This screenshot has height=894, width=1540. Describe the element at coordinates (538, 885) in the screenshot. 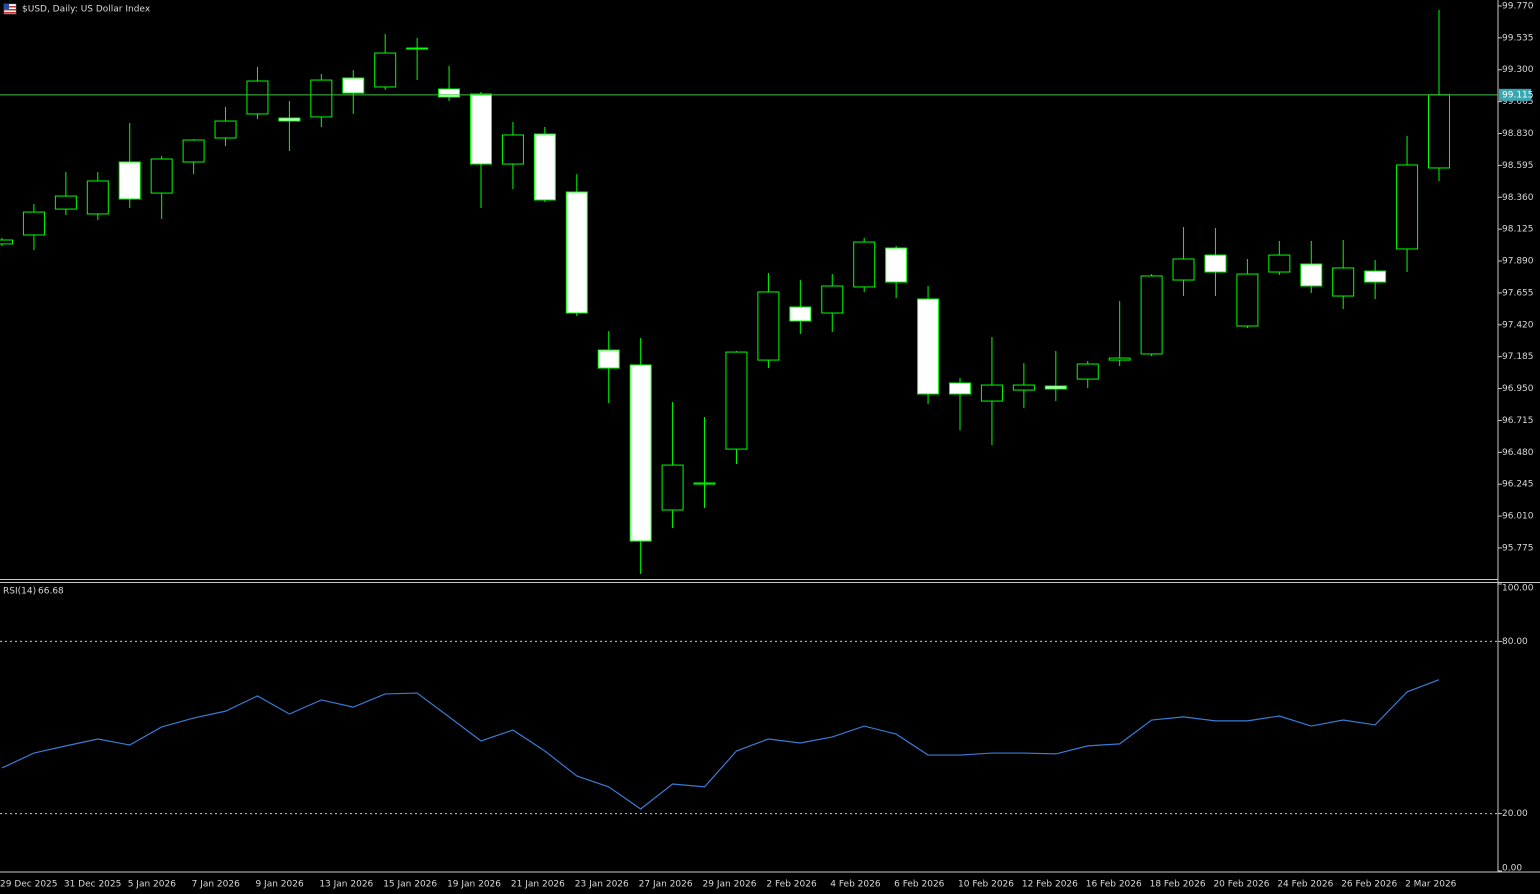

I see `x-tick-label: 21 Jan 2026` at that location.